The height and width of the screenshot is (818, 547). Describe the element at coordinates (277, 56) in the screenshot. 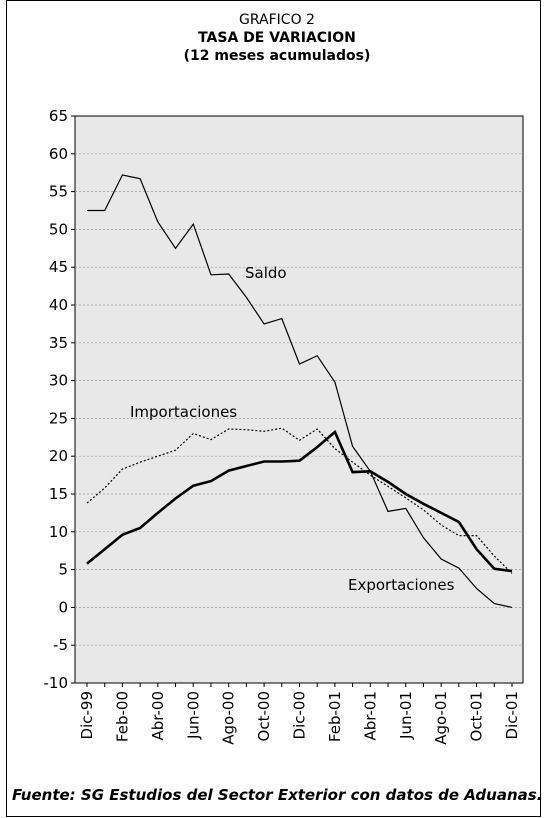

I see `chart-subtitle: (12 meses acumulados)` at that location.